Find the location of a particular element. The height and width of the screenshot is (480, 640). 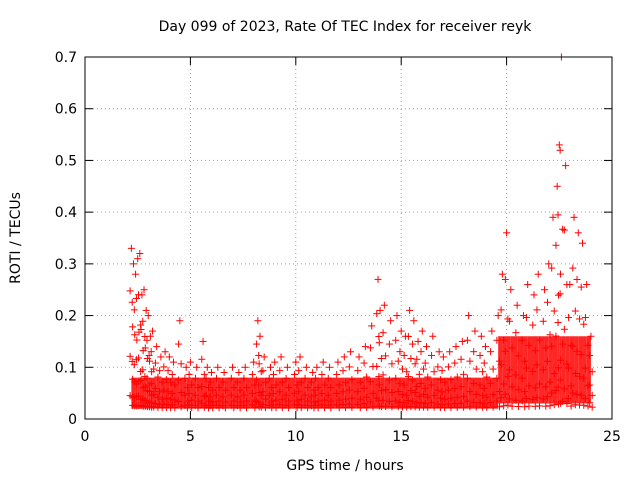

y-tick-label: 0 is located at coordinates (72, 420).